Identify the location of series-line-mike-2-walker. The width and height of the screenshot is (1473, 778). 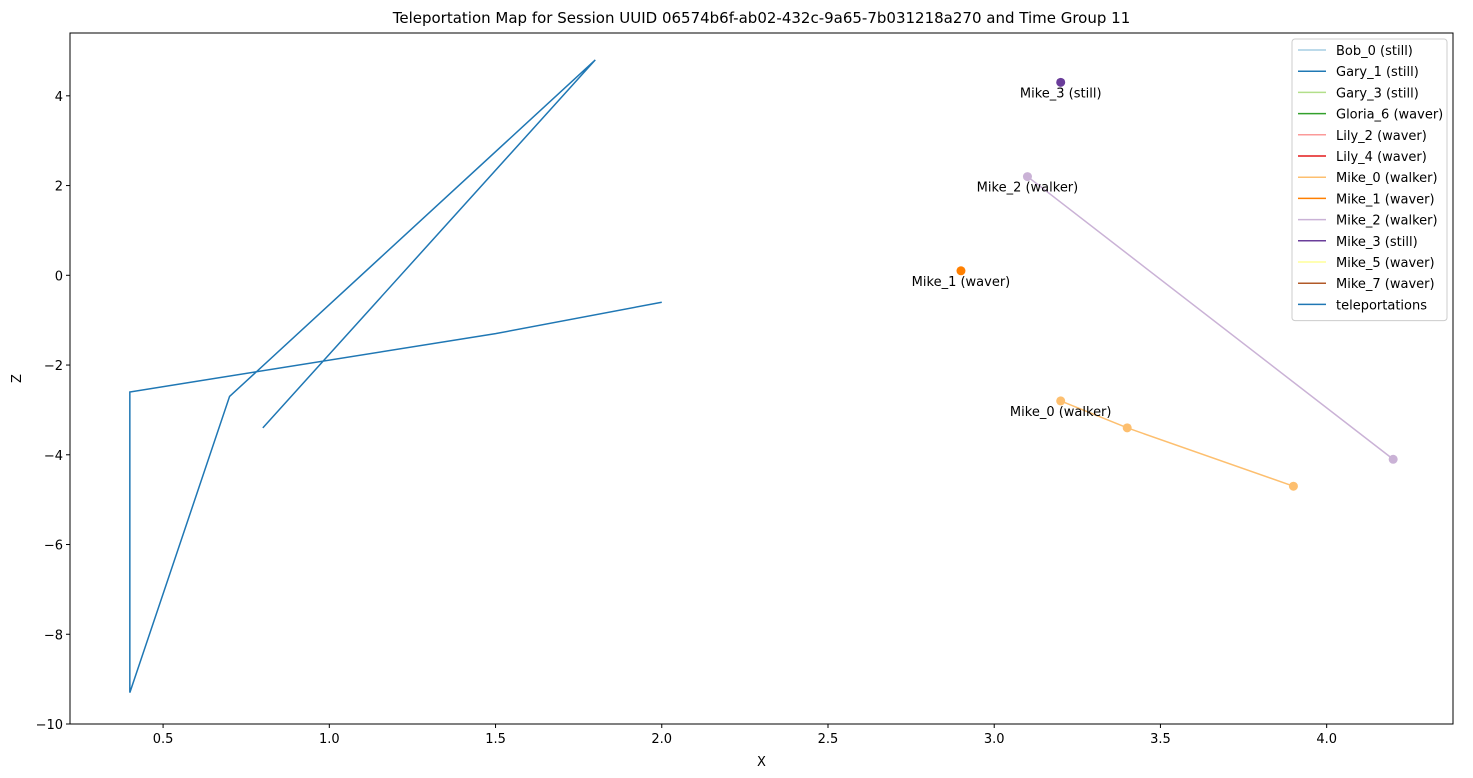
(1210, 317).